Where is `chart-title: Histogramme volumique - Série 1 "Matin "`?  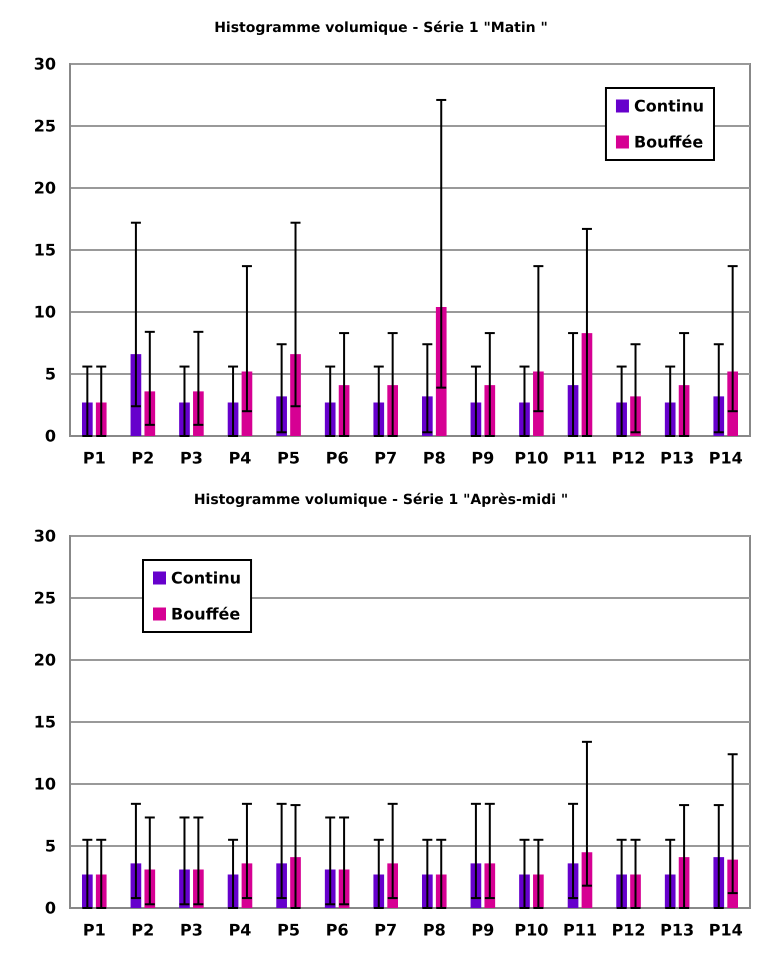 chart-title: Histogramme volumique - Série 1 "Matin " is located at coordinates (381, 28).